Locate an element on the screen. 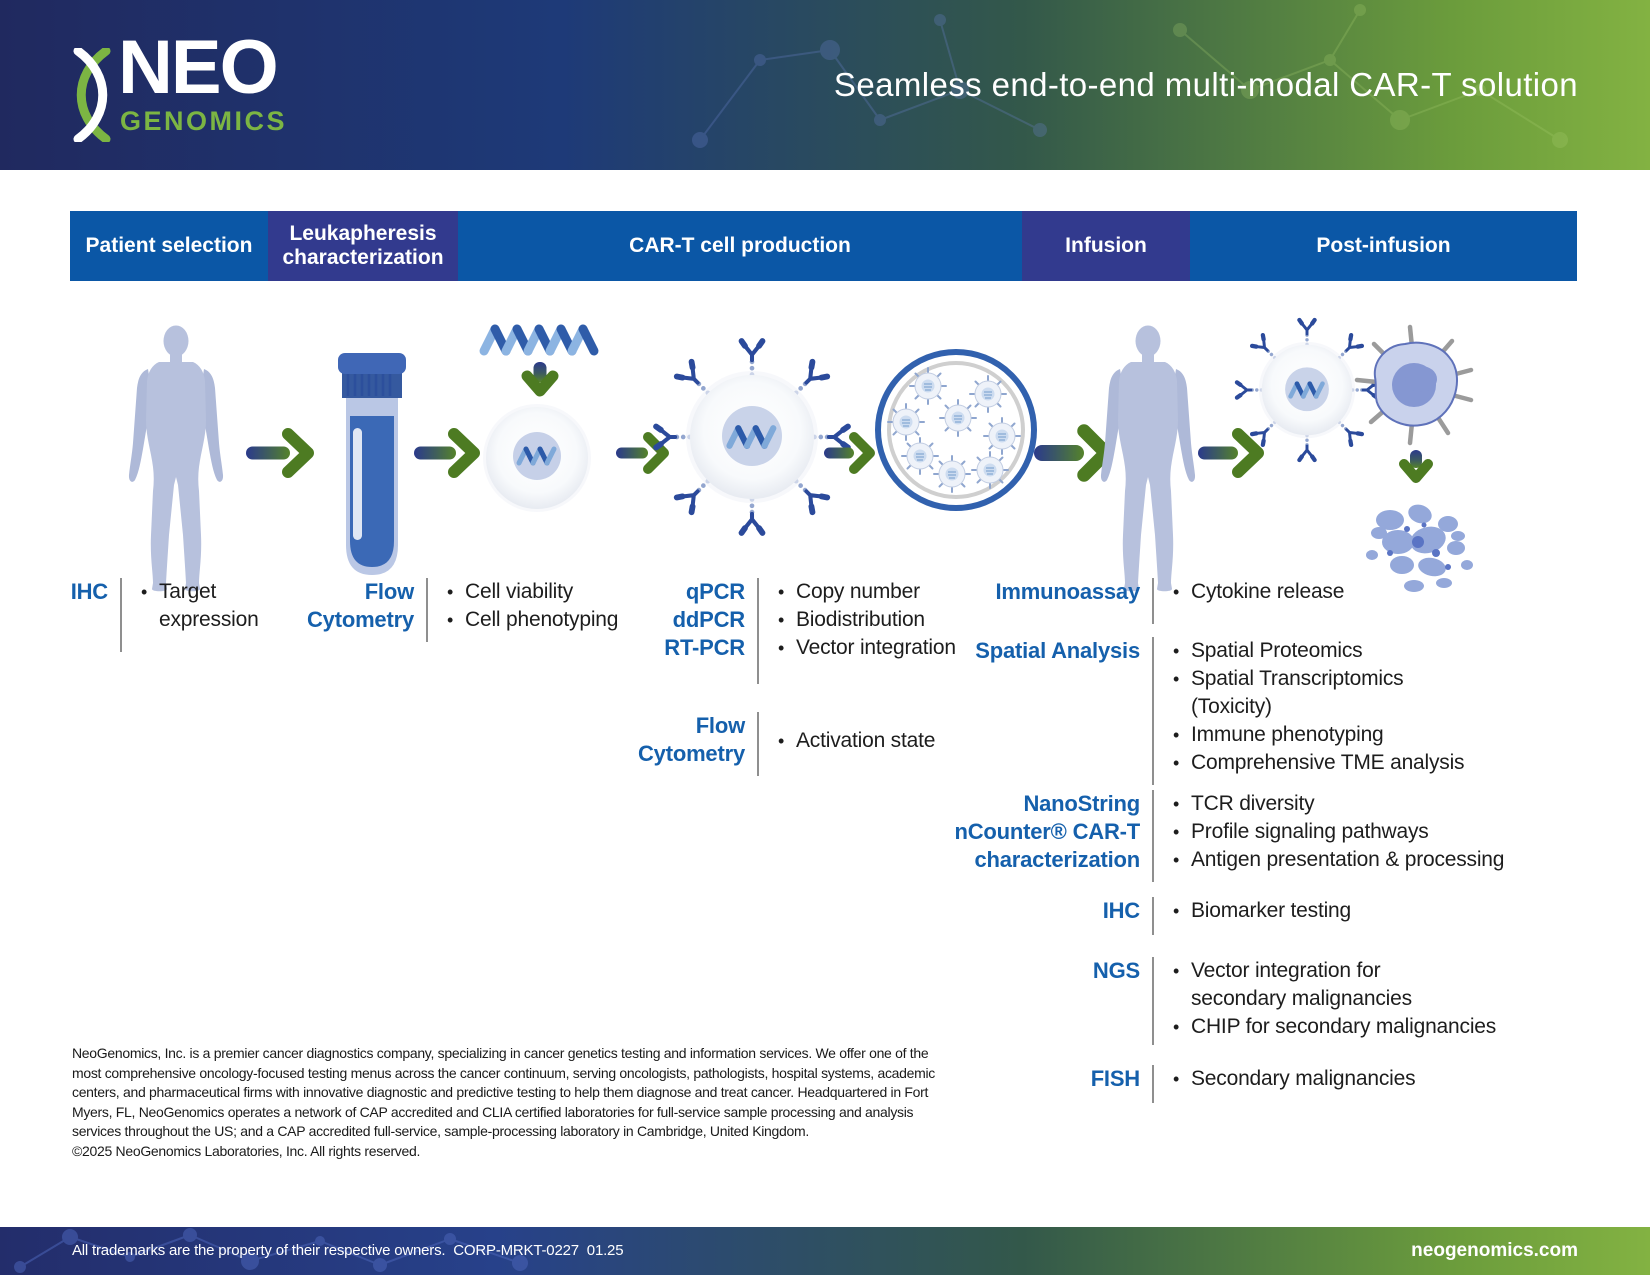  stage-label: Infusion is located at coordinates (1106, 245).